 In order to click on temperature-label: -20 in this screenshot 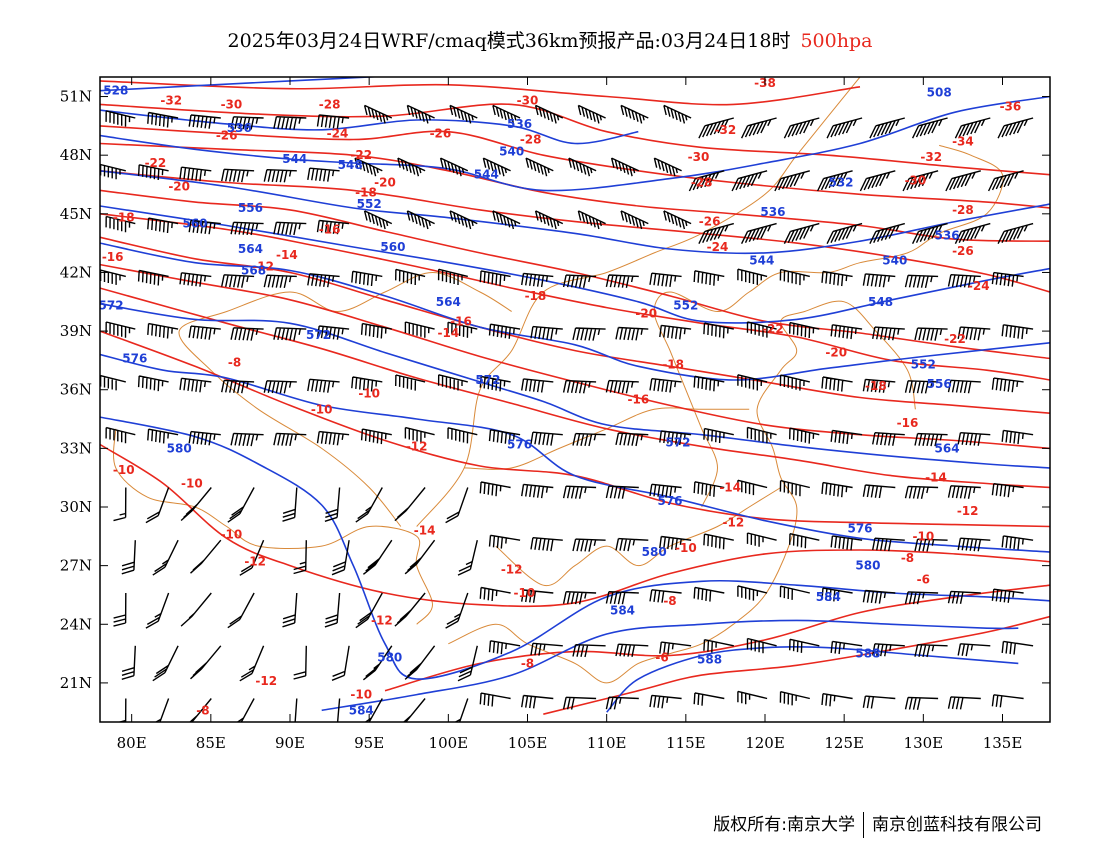, I will do `click(179, 186)`.